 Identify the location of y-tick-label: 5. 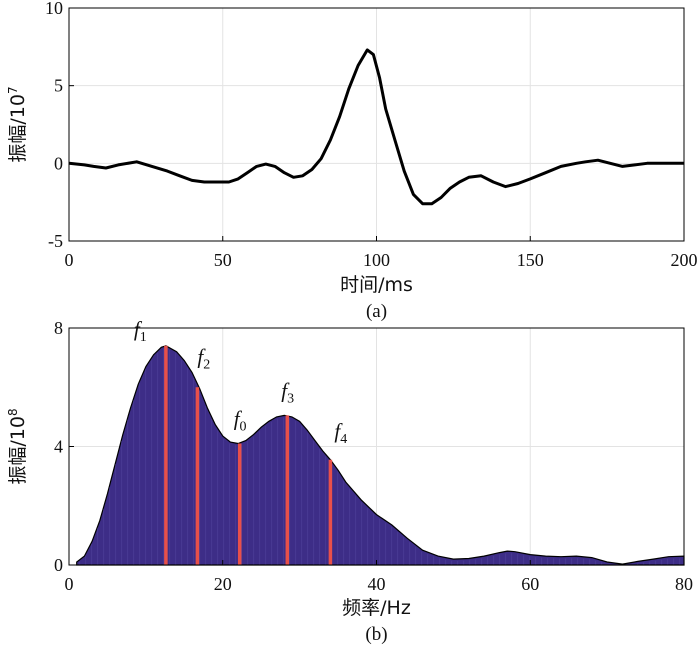
(58, 86).